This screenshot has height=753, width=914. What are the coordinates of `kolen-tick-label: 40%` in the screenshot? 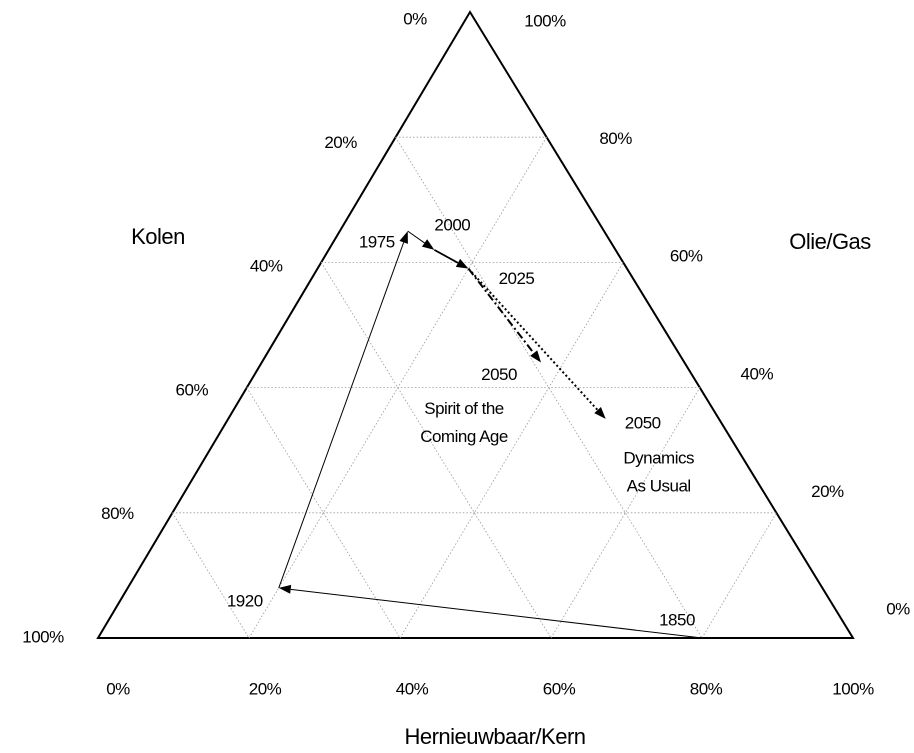 It's located at (266, 266).